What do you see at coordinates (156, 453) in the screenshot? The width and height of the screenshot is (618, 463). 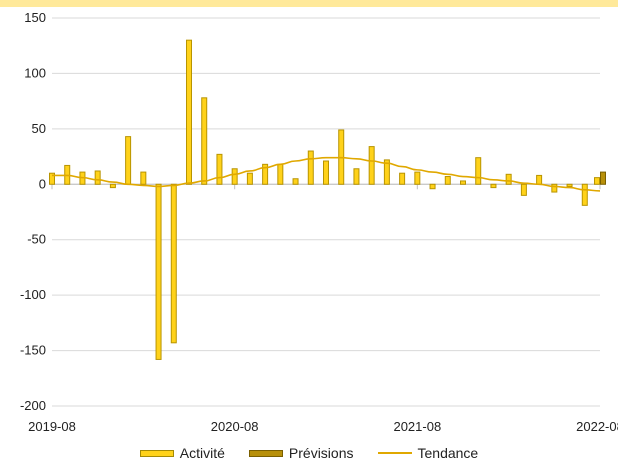 I see `legend-swatch-activite` at bounding box center [156, 453].